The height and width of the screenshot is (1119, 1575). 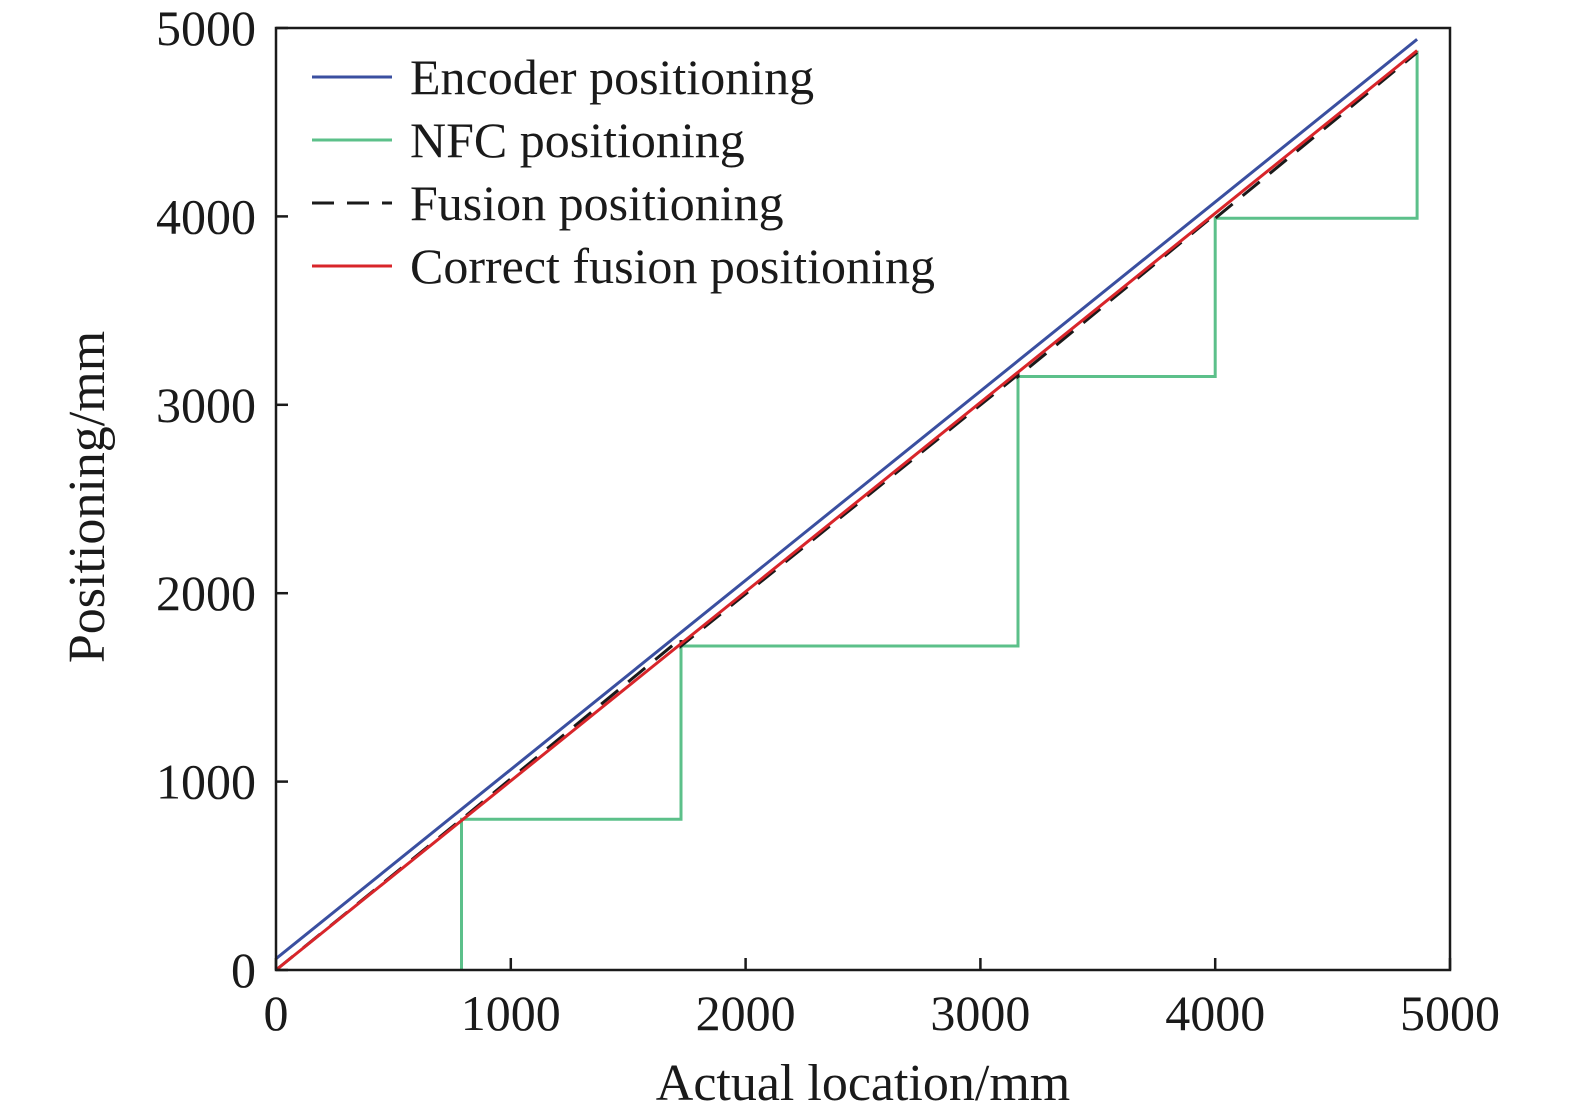 What do you see at coordinates (206, 782) in the screenshot?
I see `y-tick-label: 1000` at bounding box center [206, 782].